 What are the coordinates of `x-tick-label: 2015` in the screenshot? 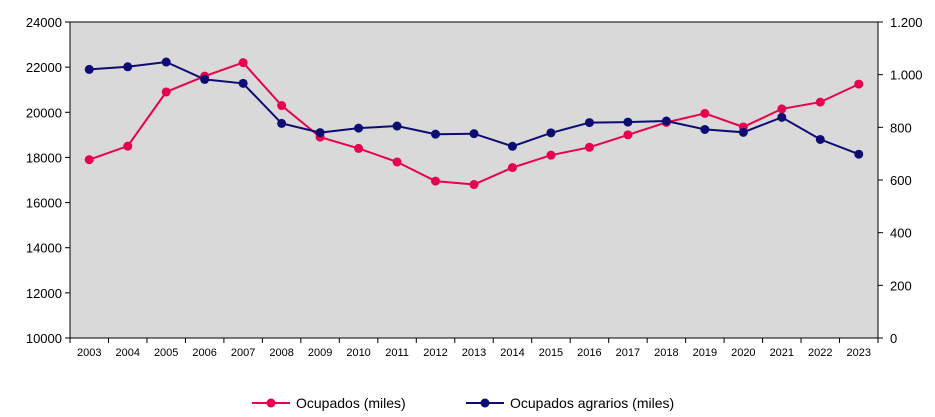 It's located at (551, 353).